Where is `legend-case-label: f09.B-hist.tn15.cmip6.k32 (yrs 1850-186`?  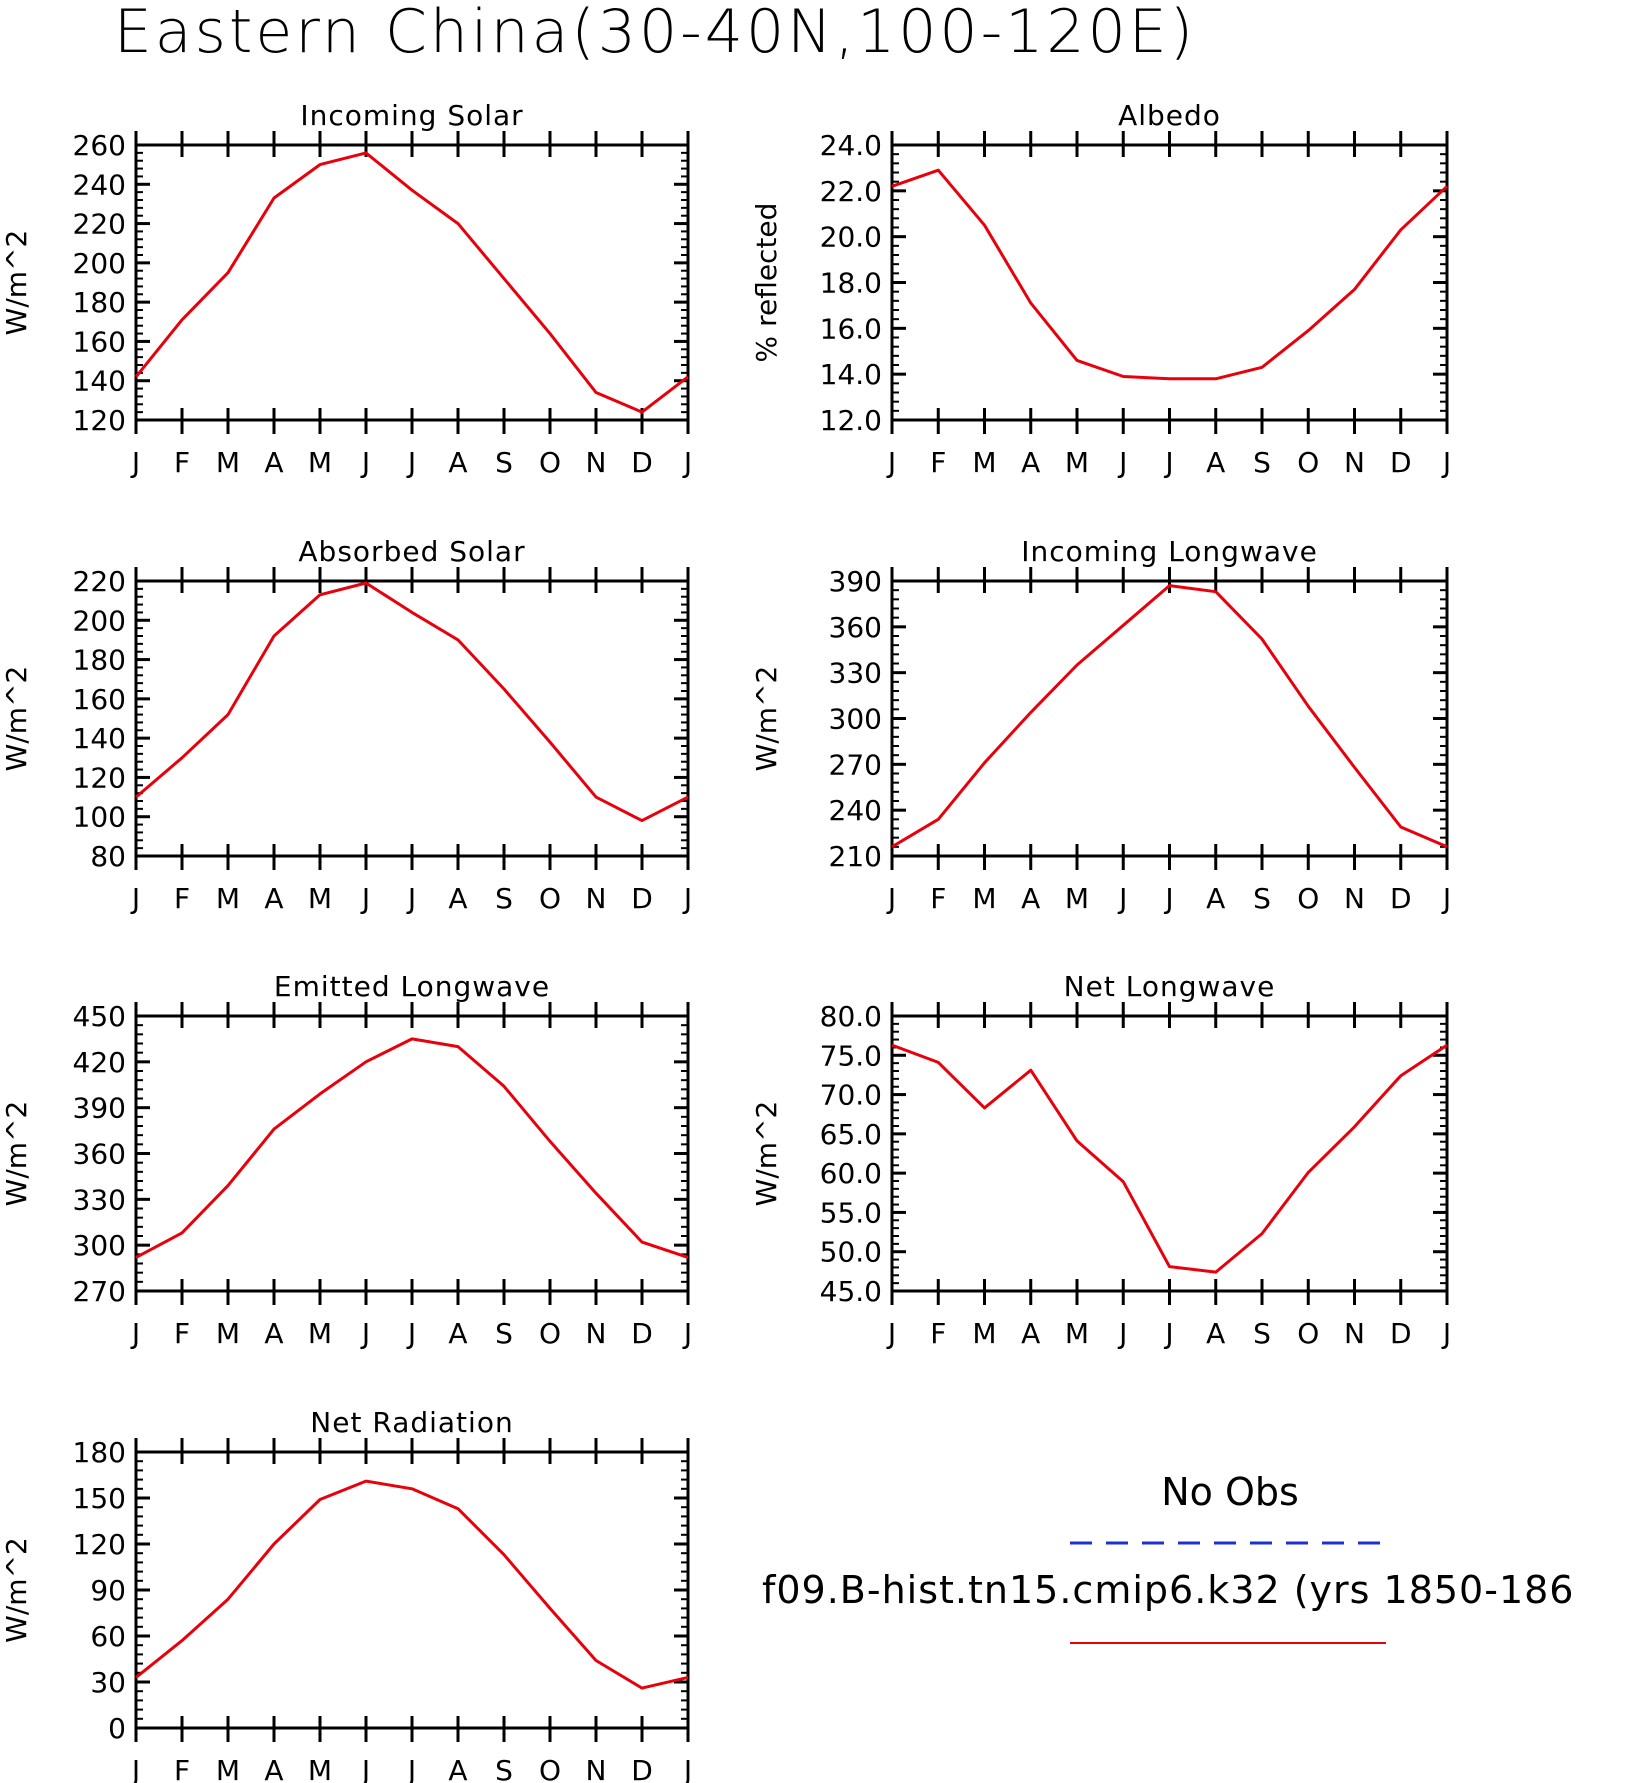 legend-case-label: f09.B-hist.tn15.cmip6.k32 (yrs 1850-186 is located at coordinates (1168, 1590).